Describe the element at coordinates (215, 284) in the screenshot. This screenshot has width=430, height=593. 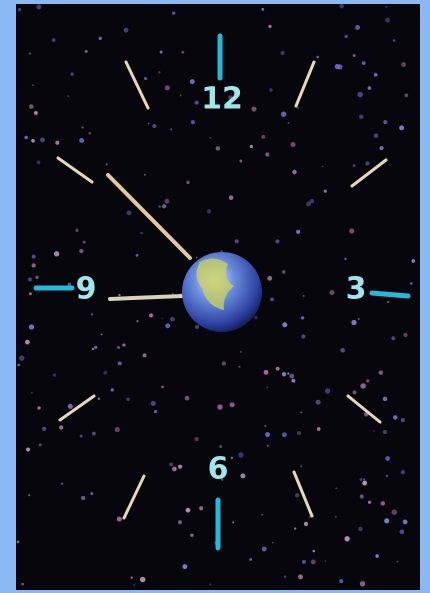
I see `continent` at that location.